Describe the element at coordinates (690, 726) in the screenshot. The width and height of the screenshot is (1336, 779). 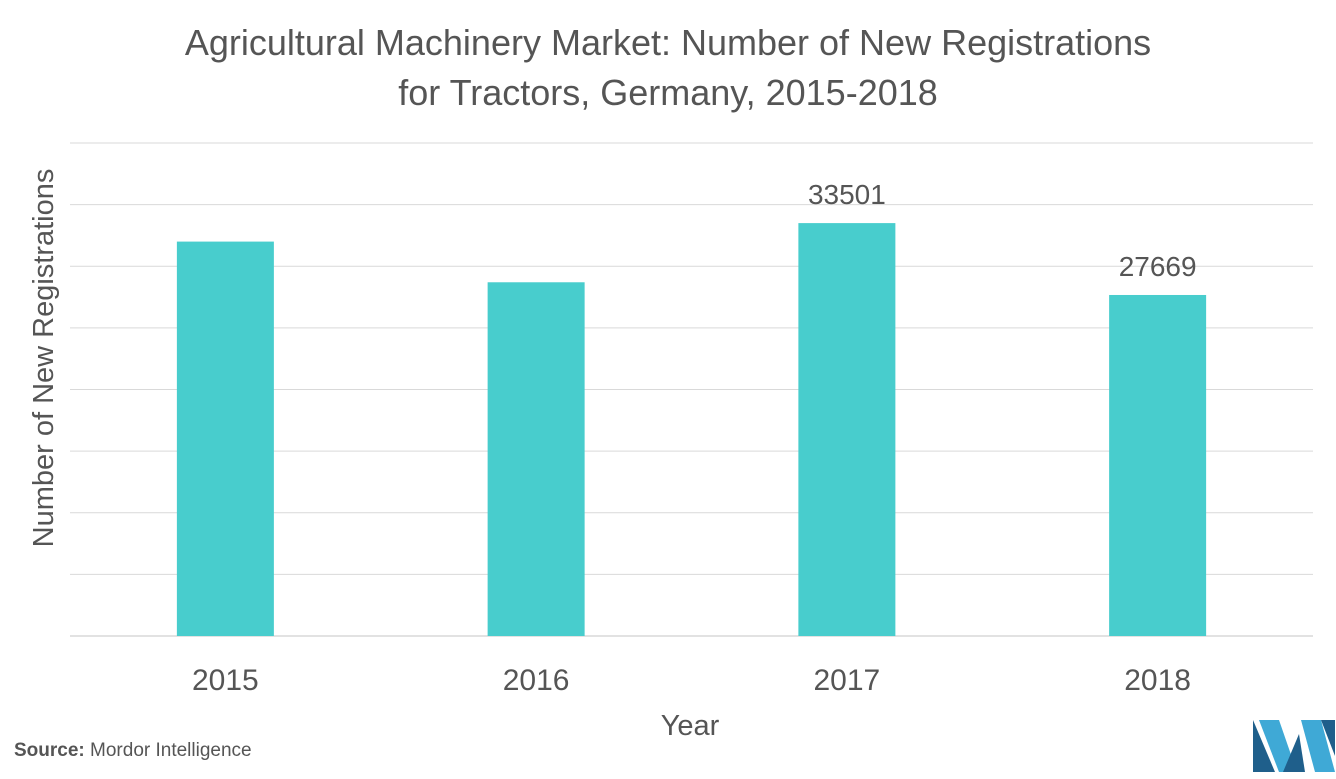
I see `x-axis-label: Year` at that location.